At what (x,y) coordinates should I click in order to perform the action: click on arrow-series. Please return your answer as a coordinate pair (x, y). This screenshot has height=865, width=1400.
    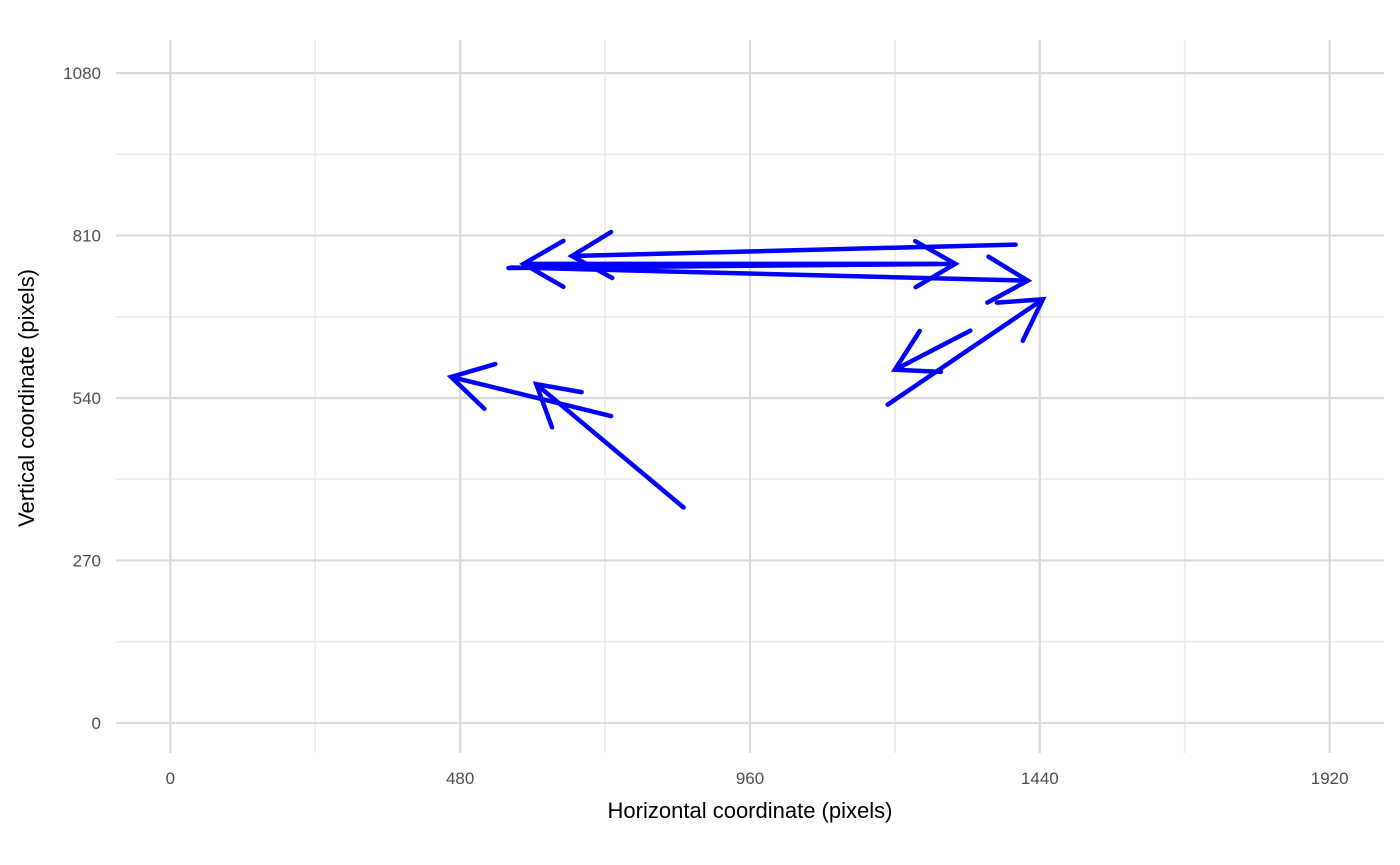
    Looking at the image, I should click on (746, 369).